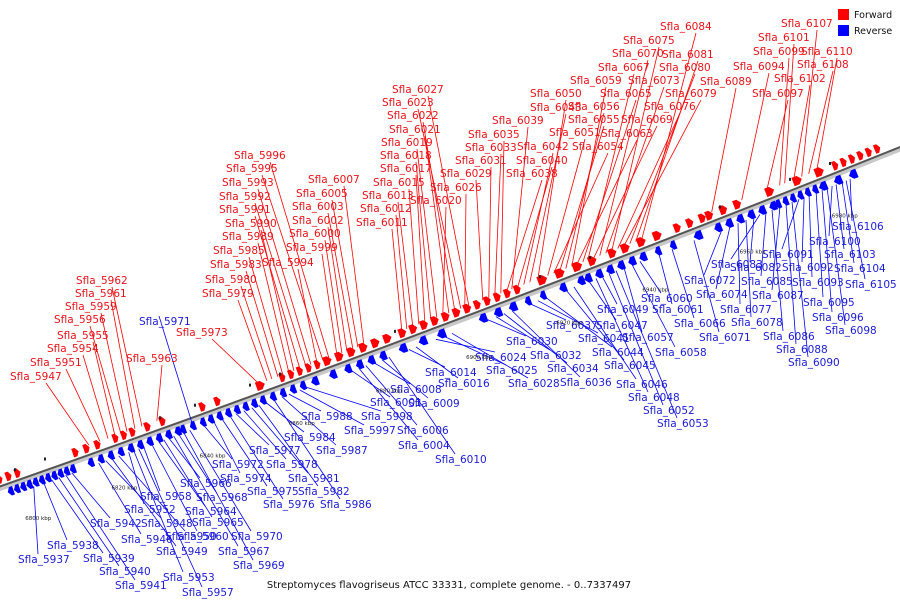  I want to click on reverse-gene-label: Sfla_5997, so click(370, 431).